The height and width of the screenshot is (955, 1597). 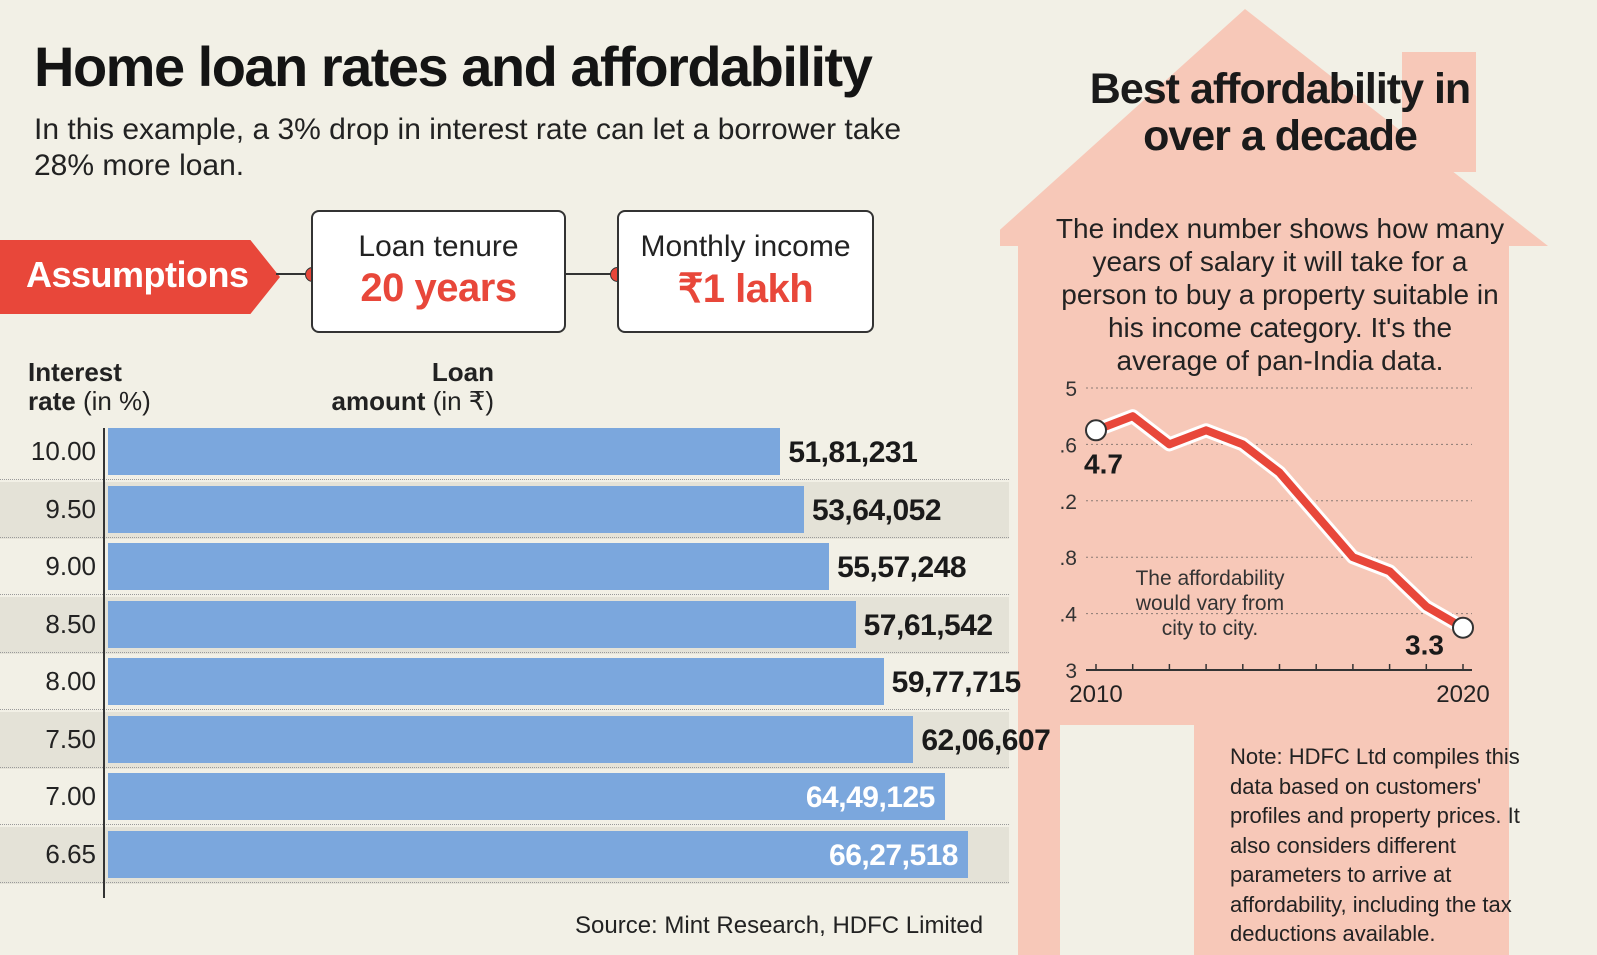 What do you see at coordinates (63, 451) in the screenshot?
I see `rate-label: 10.00` at bounding box center [63, 451].